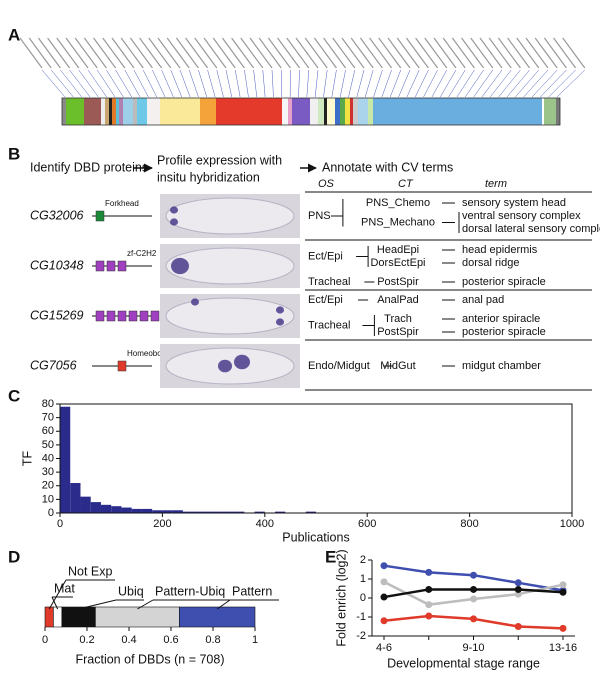 The height and width of the screenshot is (674, 600). What do you see at coordinates (469, 524) in the screenshot?
I see `x-tick-label: 800` at bounding box center [469, 524].